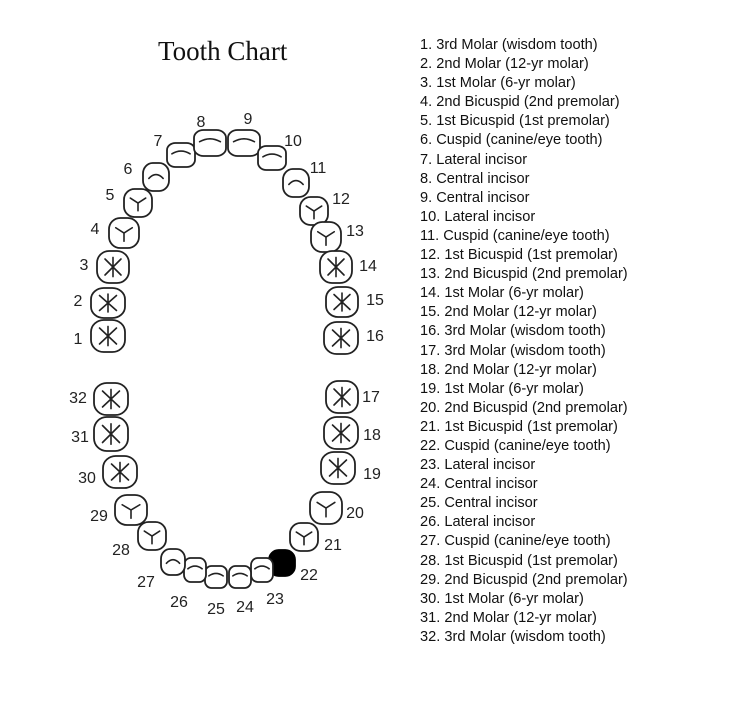  What do you see at coordinates (318, 168) in the screenshot?
I see `tooth-number-11: 11` at bounding box center [318, 168].